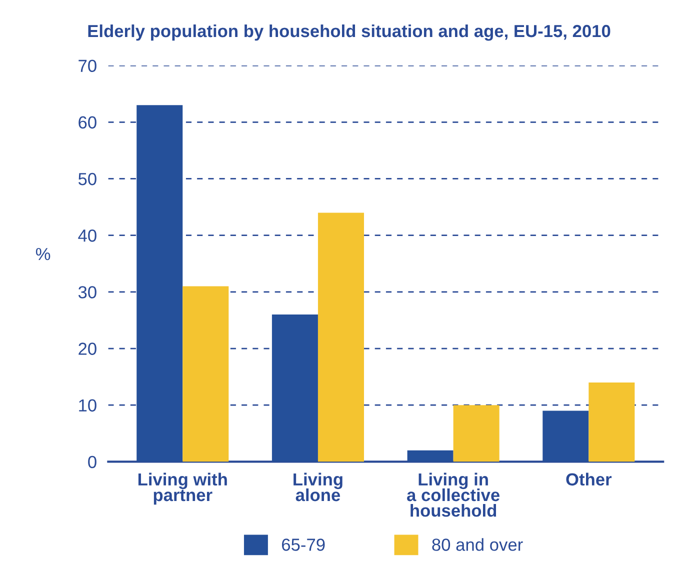 The height and width of the screenshot is (570, 698). I want to click on y-tick-label: 40, so click(87, 235).